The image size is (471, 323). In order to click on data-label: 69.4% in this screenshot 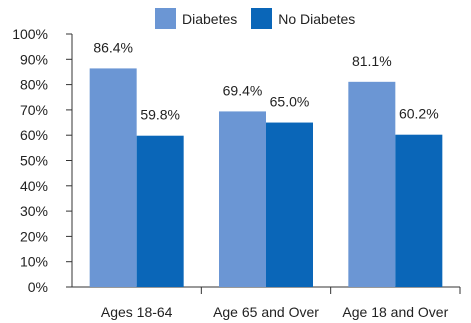, I will do `click(243, 90)`.